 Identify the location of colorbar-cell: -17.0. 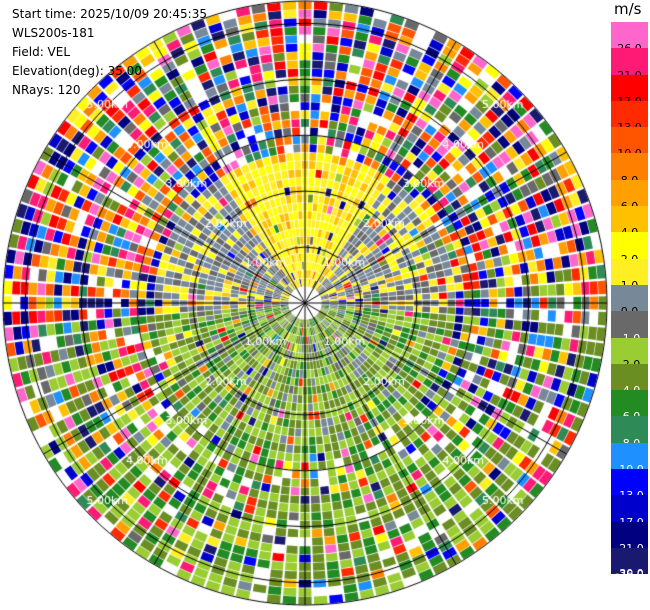
(629, 512).